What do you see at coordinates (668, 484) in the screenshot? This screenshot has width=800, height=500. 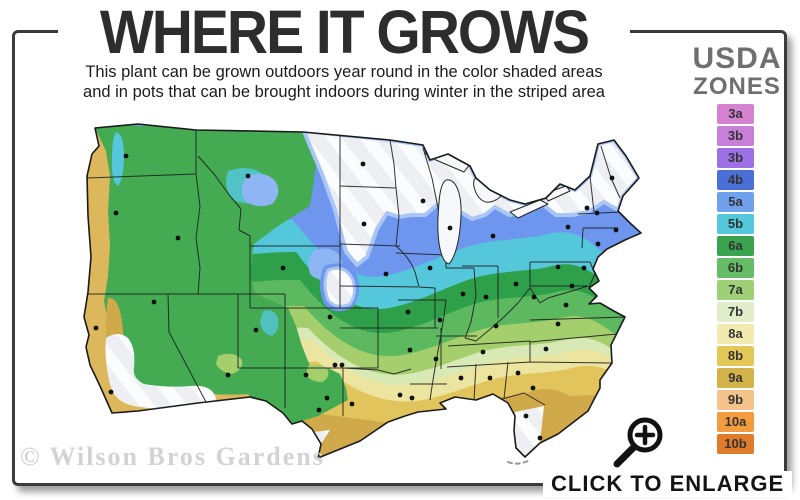 I see `click-to-enlarge-label: CLICK TO ENLARGE` at bounding box center [668, 484].